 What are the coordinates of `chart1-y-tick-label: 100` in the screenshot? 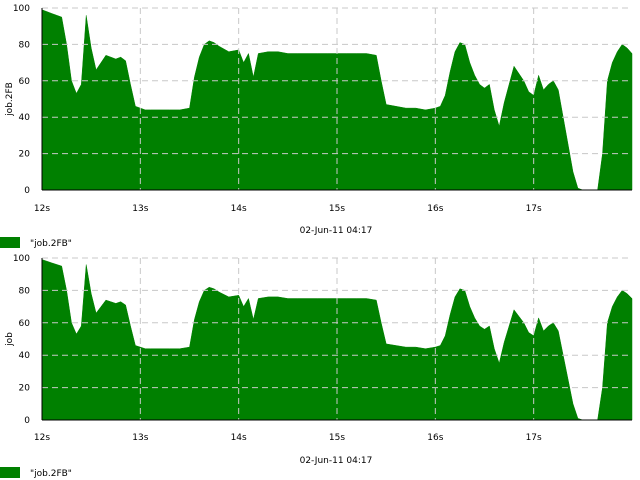 It's located at (21, 9).